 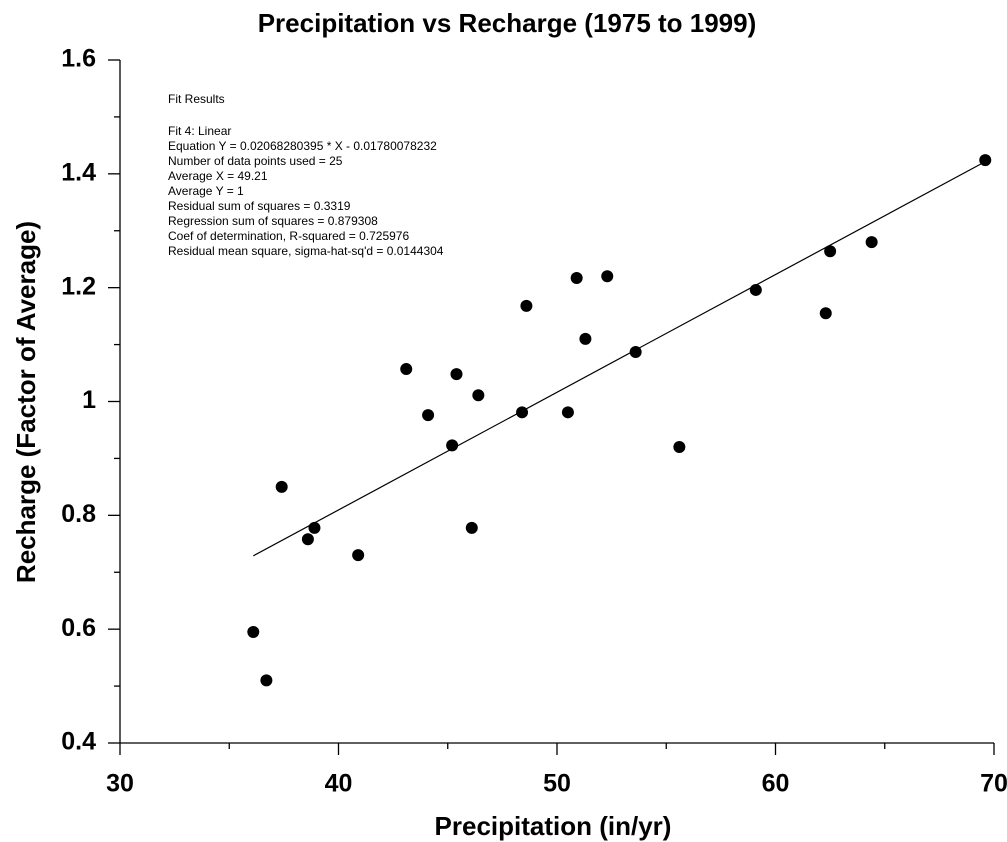 What do you see at coordinates (507, 23) in the screenshot?
I see `chart-title: Precipitation vs Recharge (1975 to 1999)` at bounding box center [507, 23].